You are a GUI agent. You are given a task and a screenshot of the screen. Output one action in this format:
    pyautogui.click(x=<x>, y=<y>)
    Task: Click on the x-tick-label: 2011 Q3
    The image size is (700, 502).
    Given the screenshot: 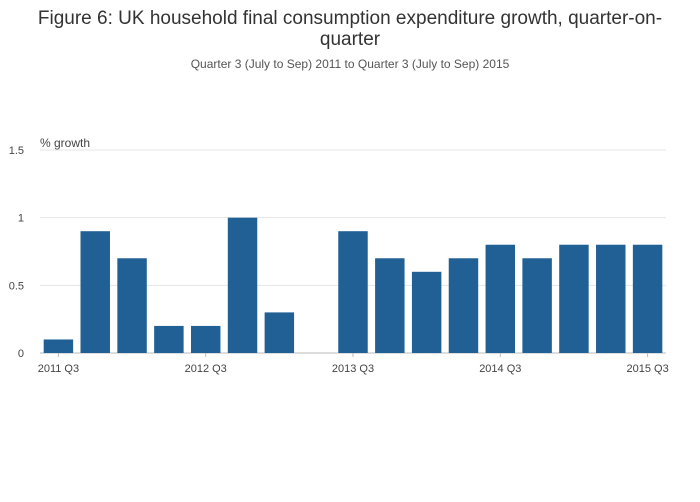 What is the action you would take?
    pyautogui.click(x=58, y=369)
    